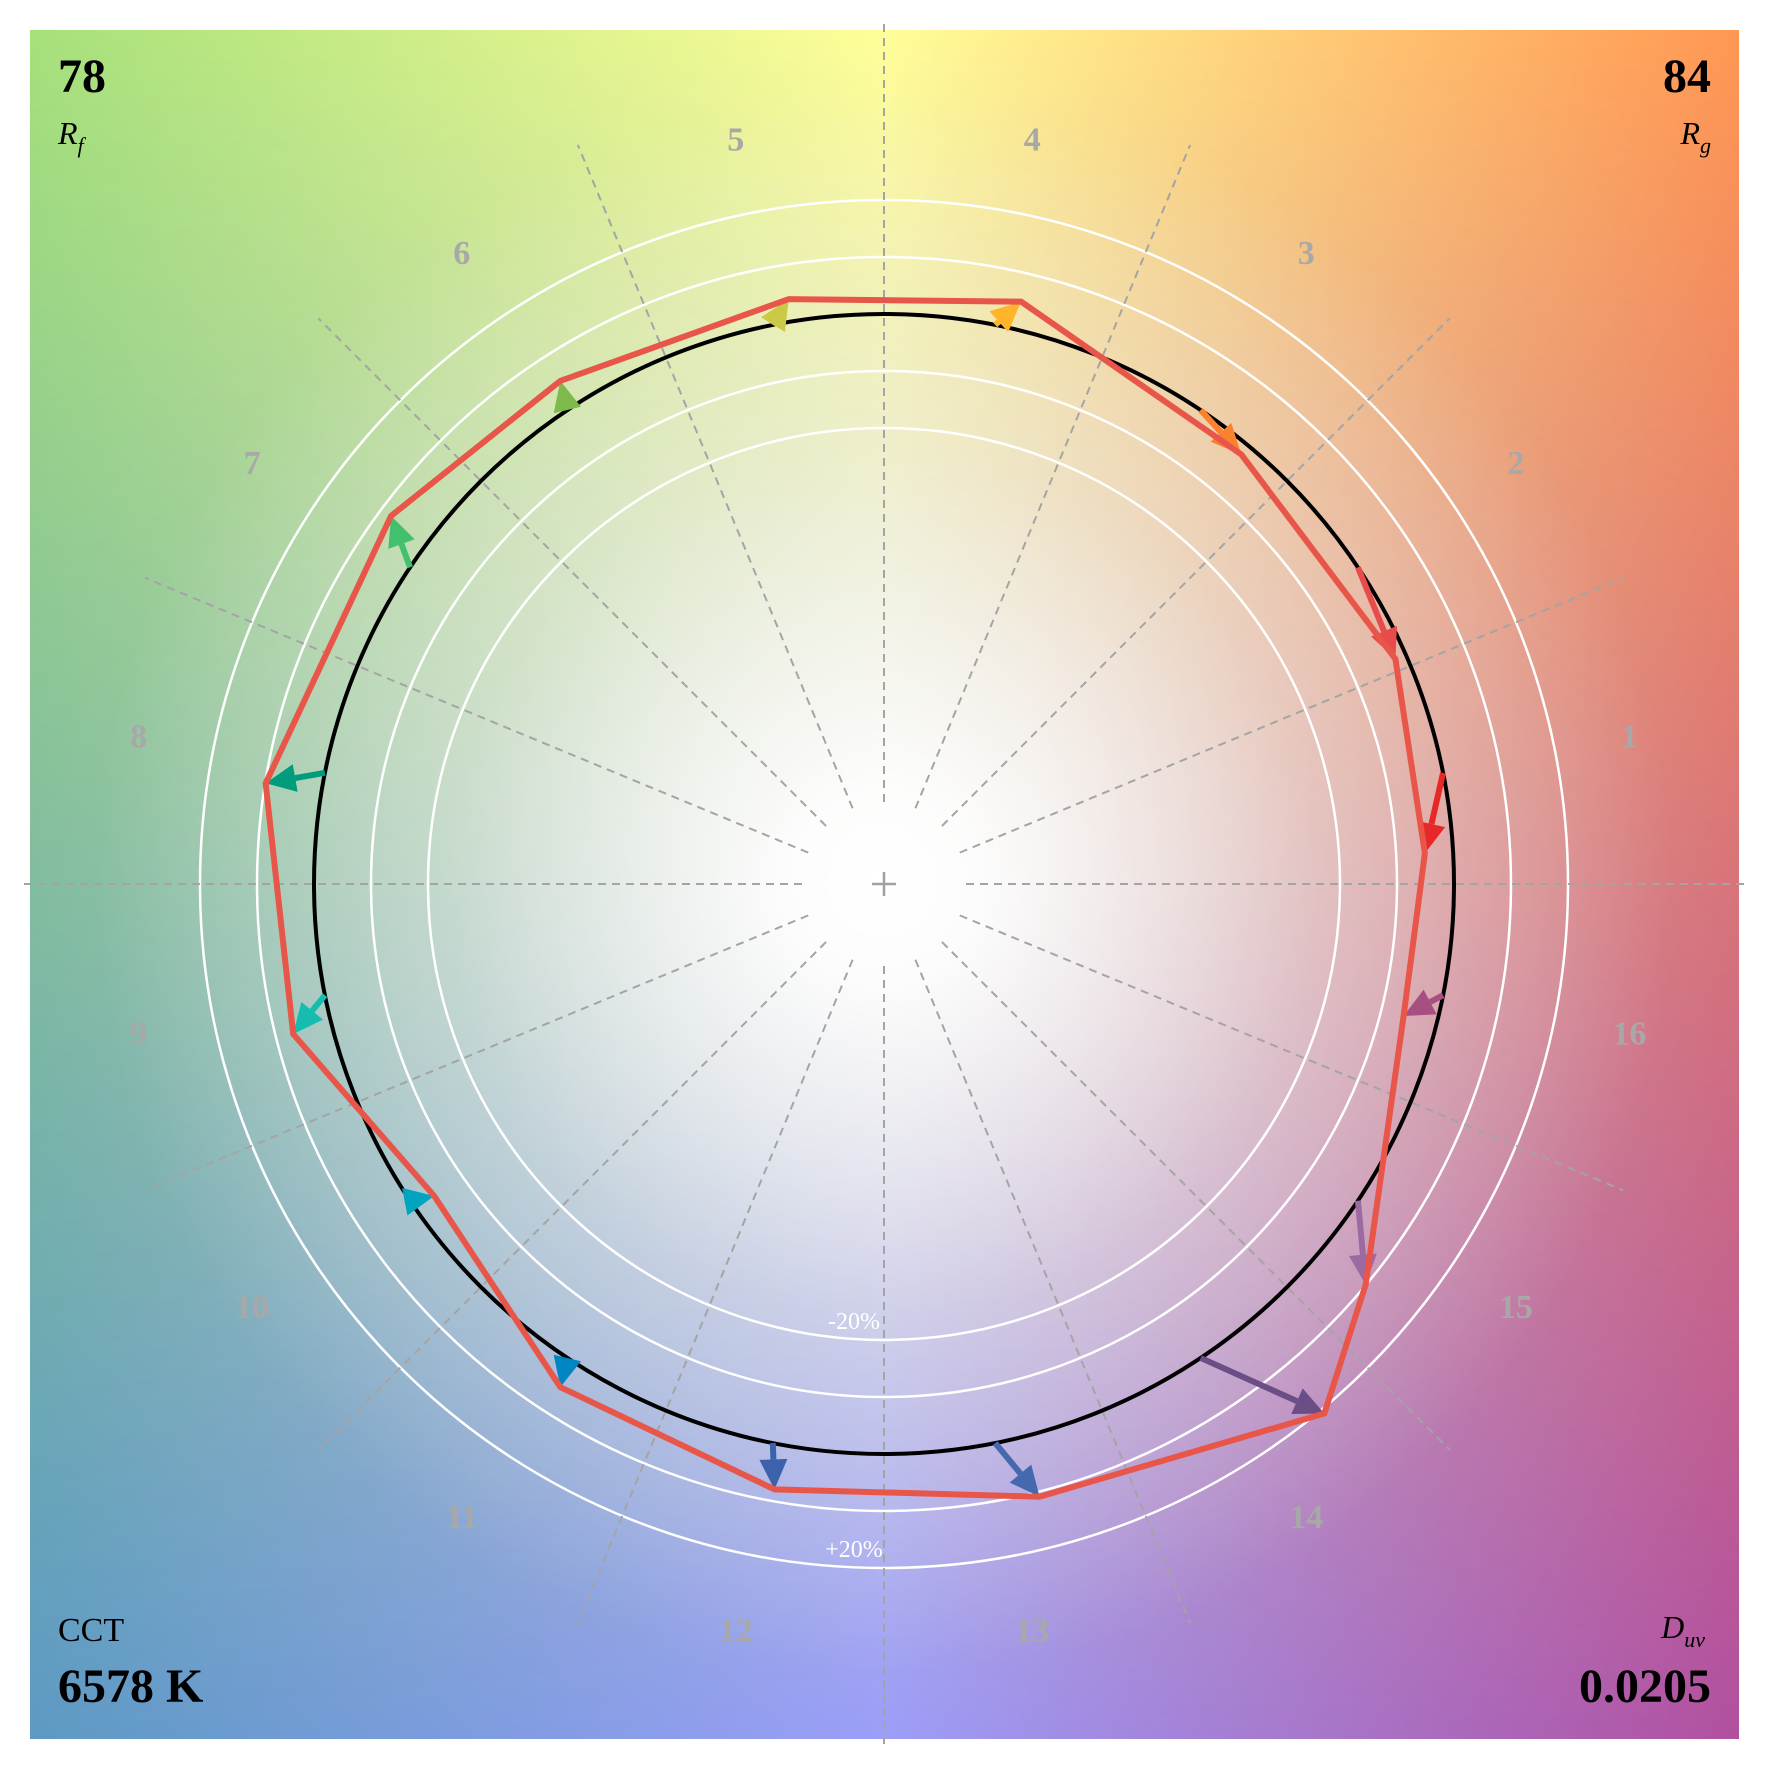  I want to click on duv-label: Duv, so click(1682, 1630).